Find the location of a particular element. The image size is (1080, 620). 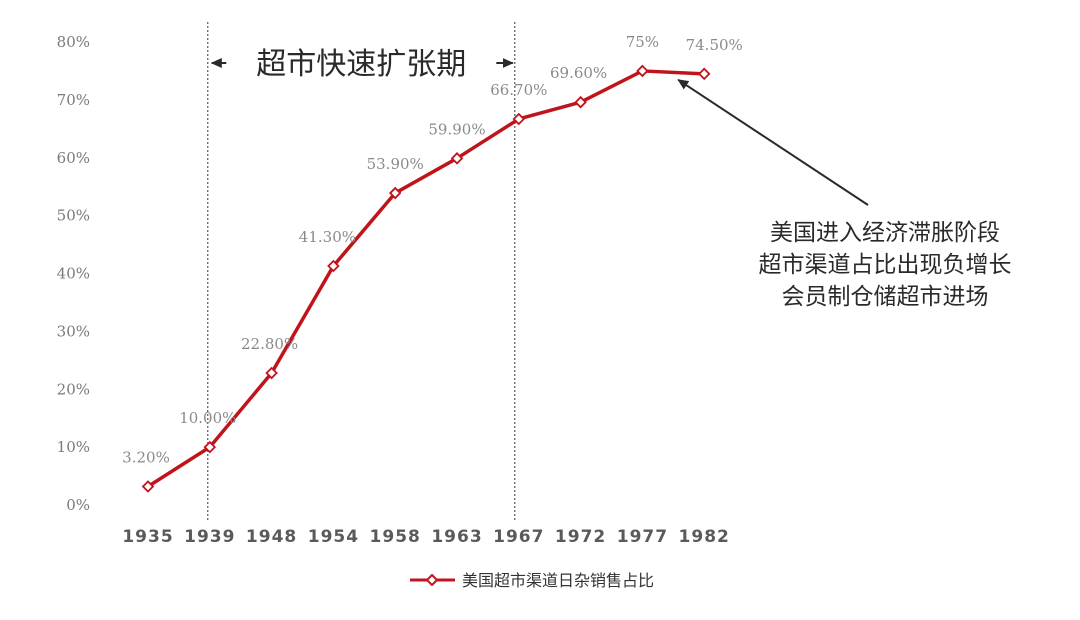

y-tick-label: 10% is located at coordinates (73, 447).